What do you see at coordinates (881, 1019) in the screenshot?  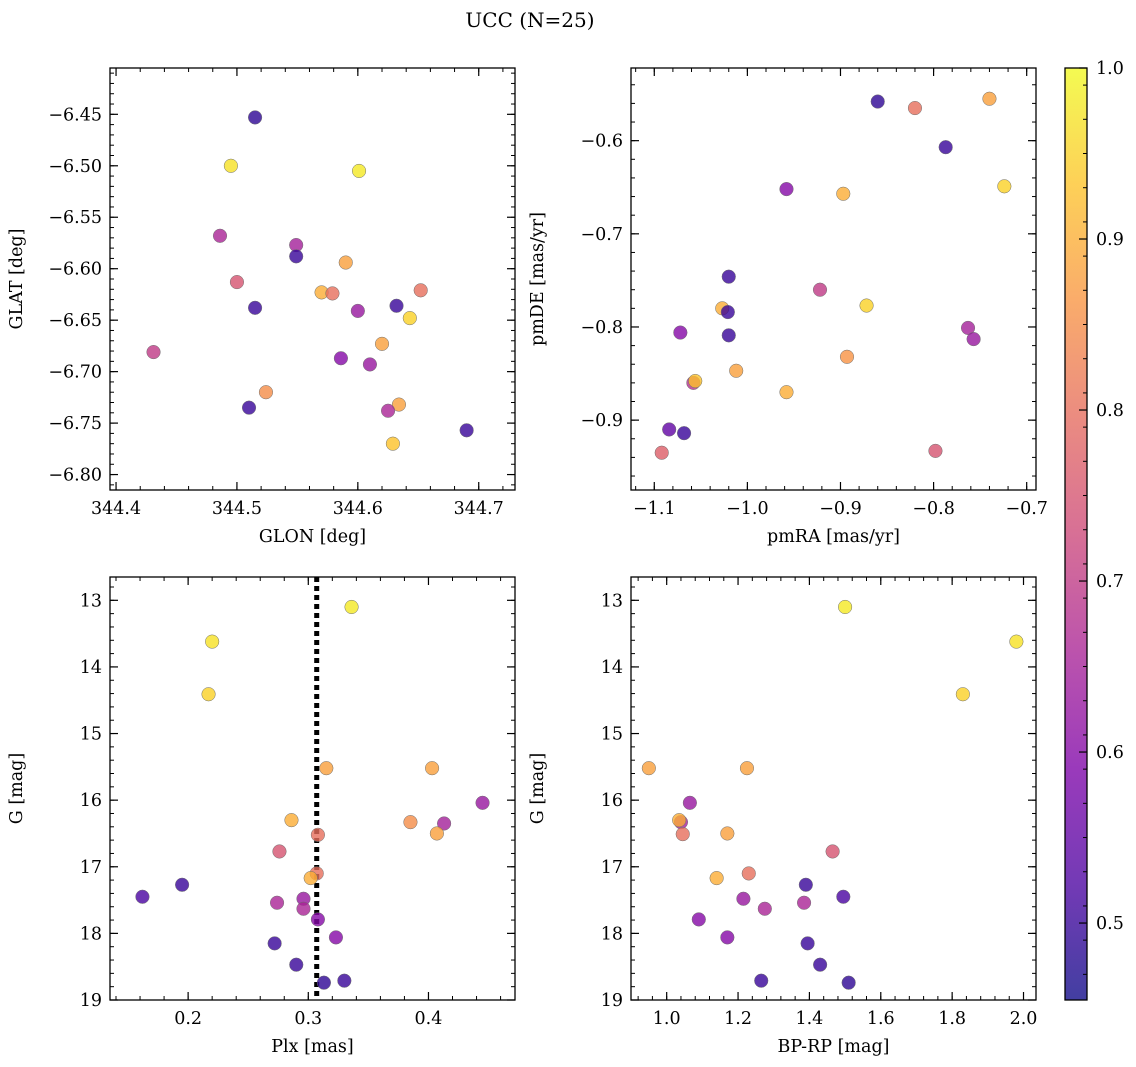 I see `x-tick-label: 1.6` at bounding box center [881, 1019].